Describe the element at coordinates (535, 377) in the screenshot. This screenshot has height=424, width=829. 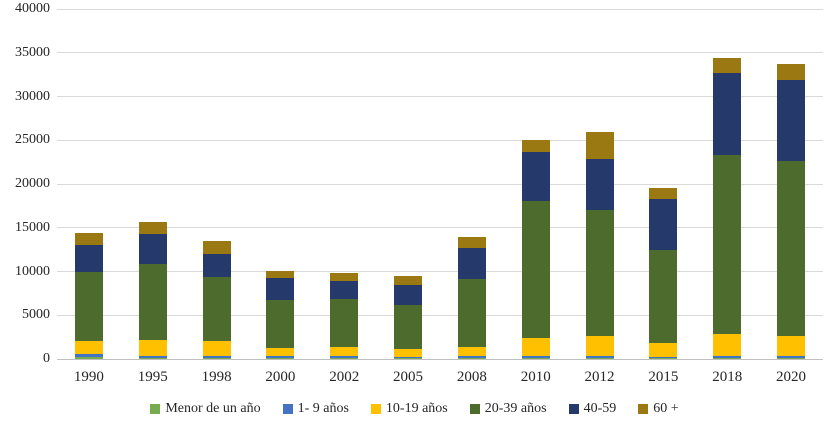
I see `x-axis-tick-label: 2010` at that location.